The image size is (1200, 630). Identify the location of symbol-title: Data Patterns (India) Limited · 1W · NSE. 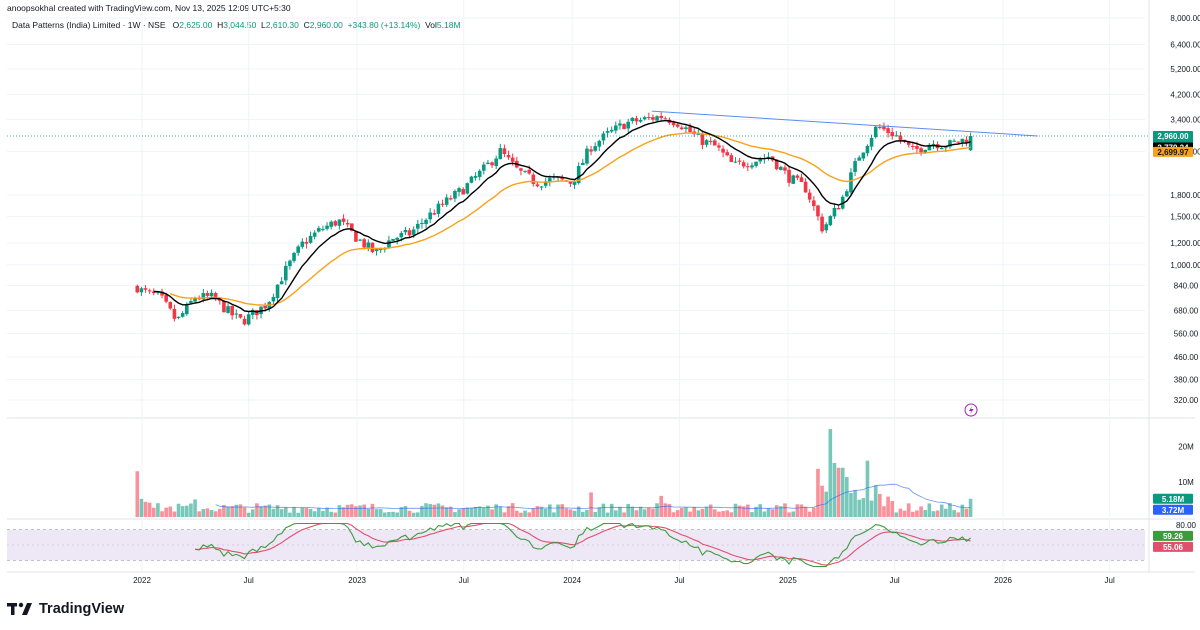
(89, 25).